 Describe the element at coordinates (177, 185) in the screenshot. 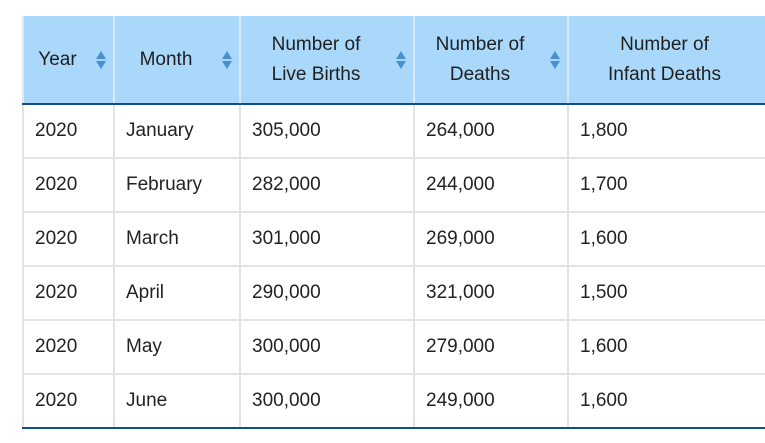

I see `cell-month: February` at that location.